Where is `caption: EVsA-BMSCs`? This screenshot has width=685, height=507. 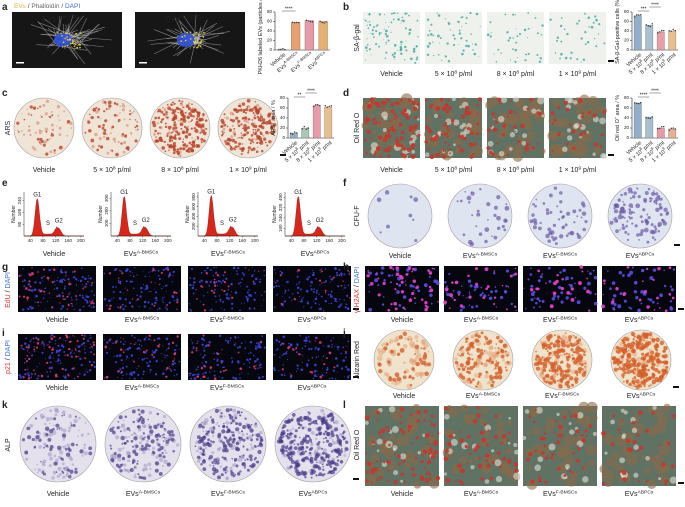 caption: EVsA-BMSCs is located at coordinates (142, 320).